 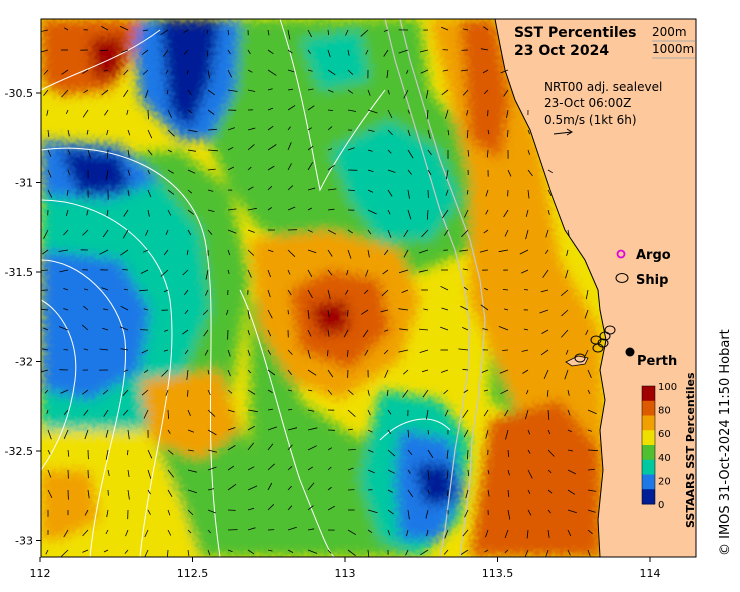 What do you see at coordinates (667, 387) in the screenshot?
I see `colorbar-tick-label: 100` at bounding box center [667, 387].